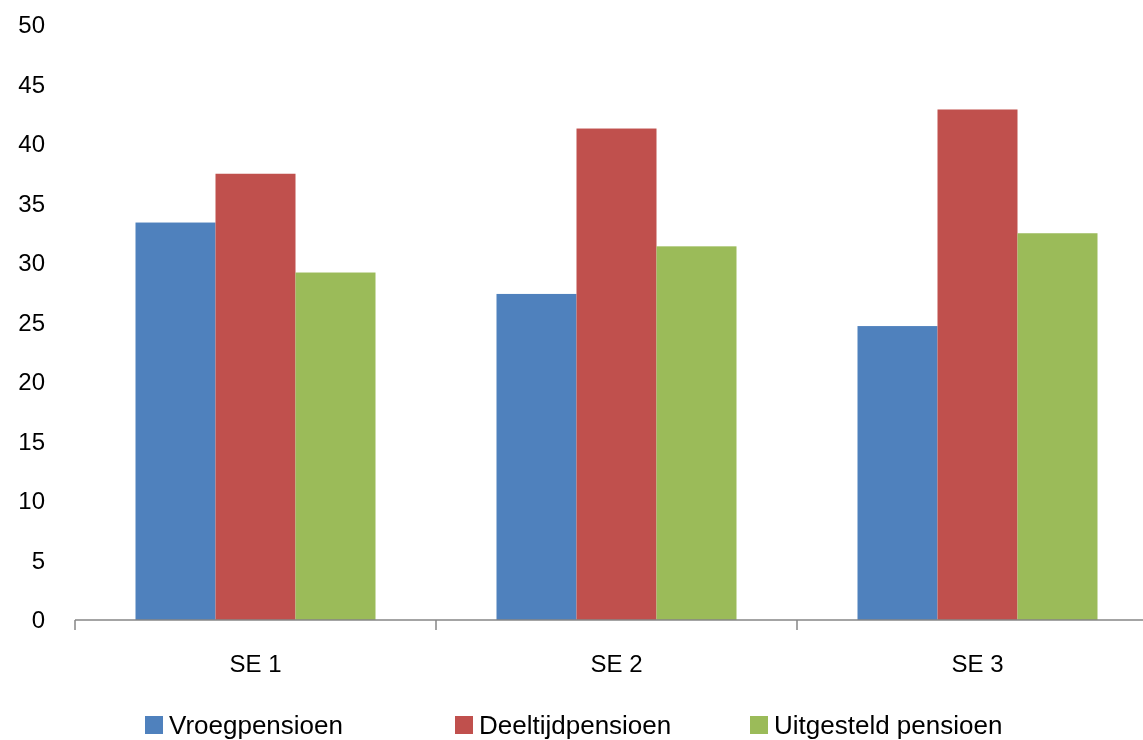  Describe the element at coordinates (616, 663) in the screenshot. I see `x-tick-label: SE 2` at that location.